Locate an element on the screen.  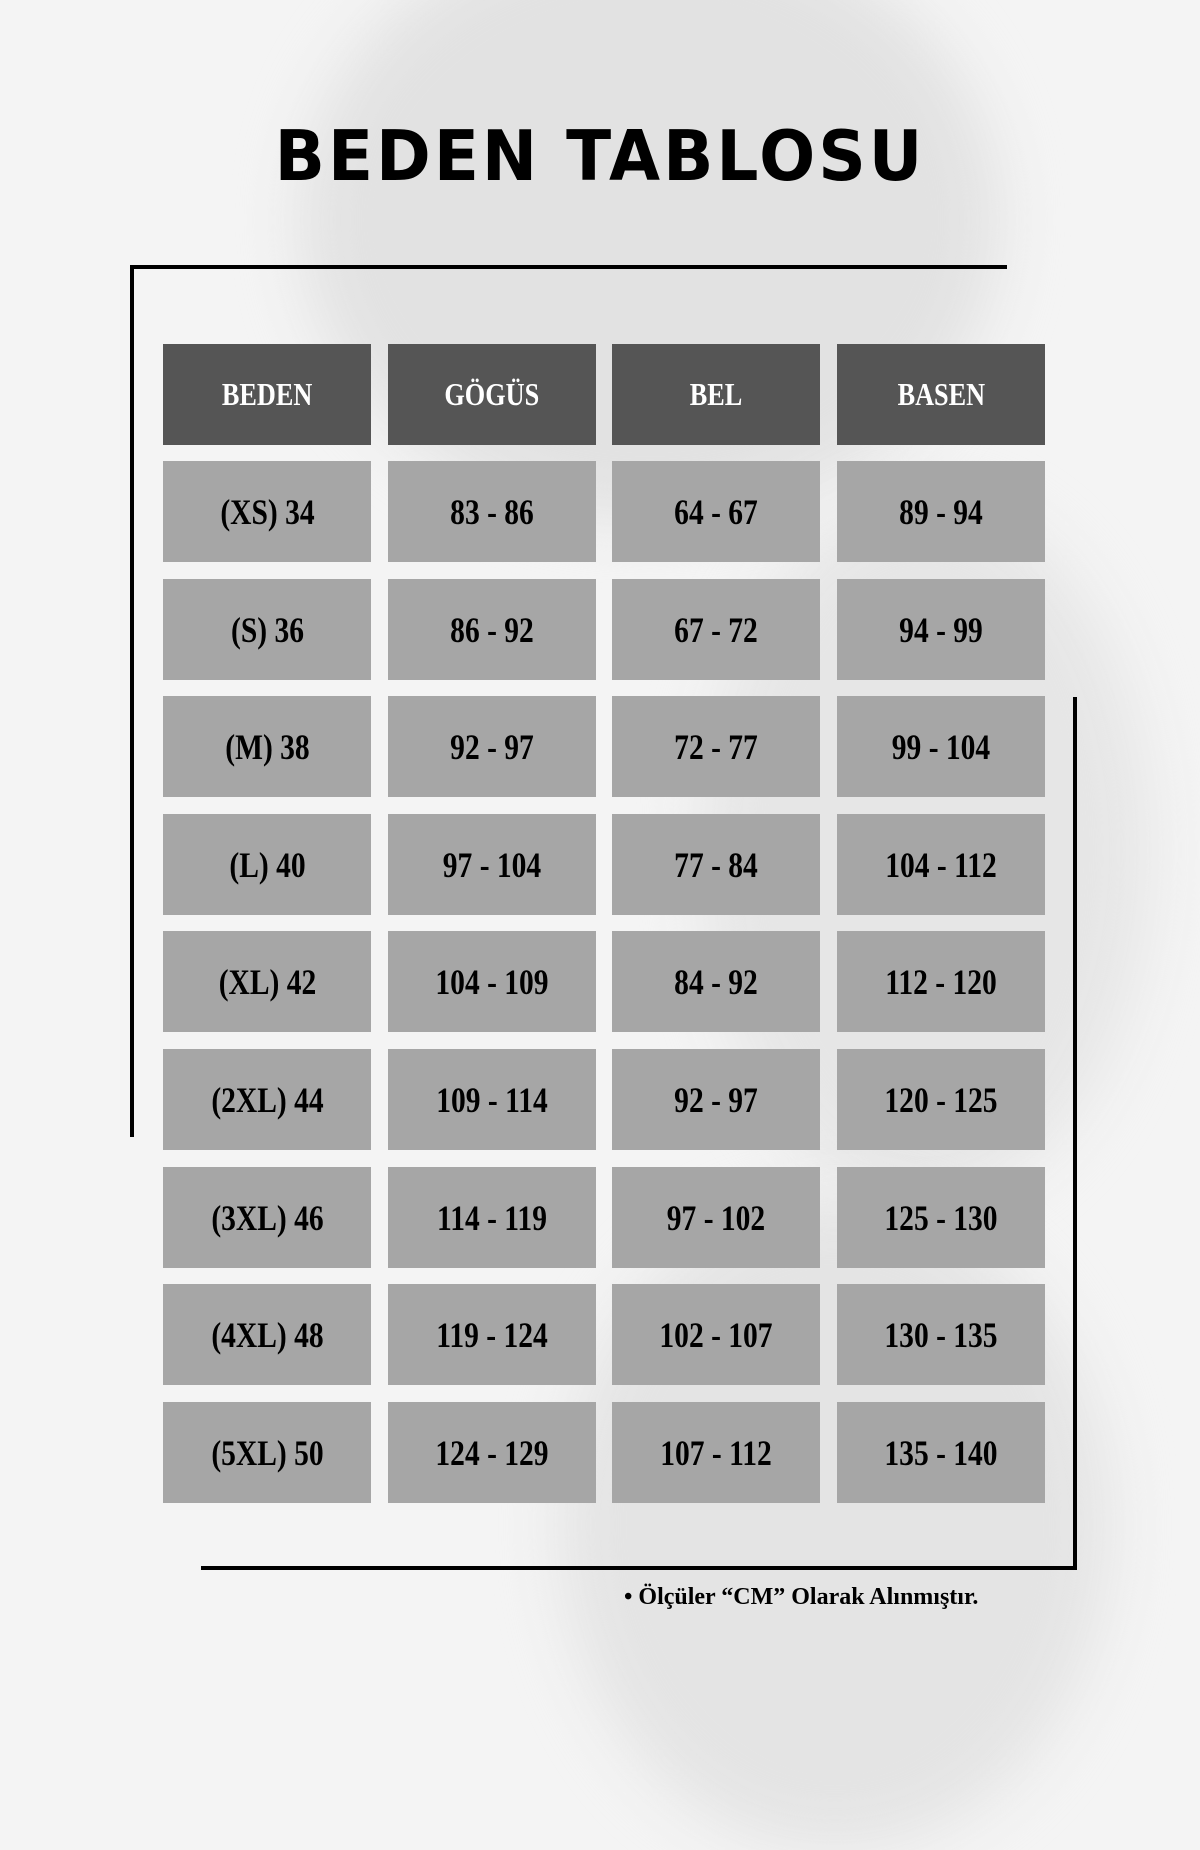
table-cell: (S) 36 is located at coordinates (267, 629).